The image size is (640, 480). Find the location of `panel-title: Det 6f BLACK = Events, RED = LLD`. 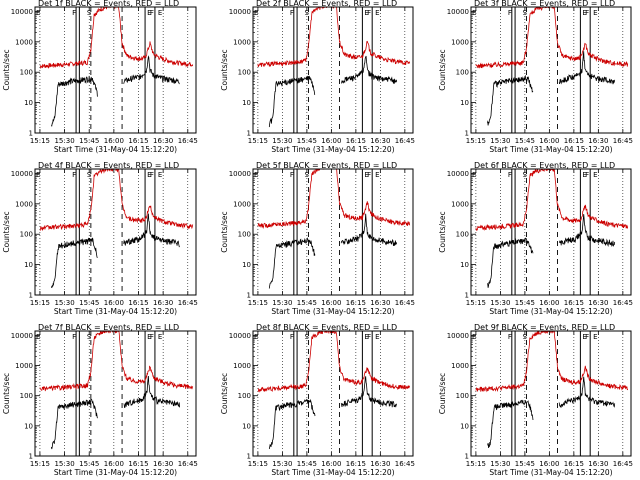

panel-title: Det 6f BLACK = Events, RED = LLD is located at coordinates (544, 165).